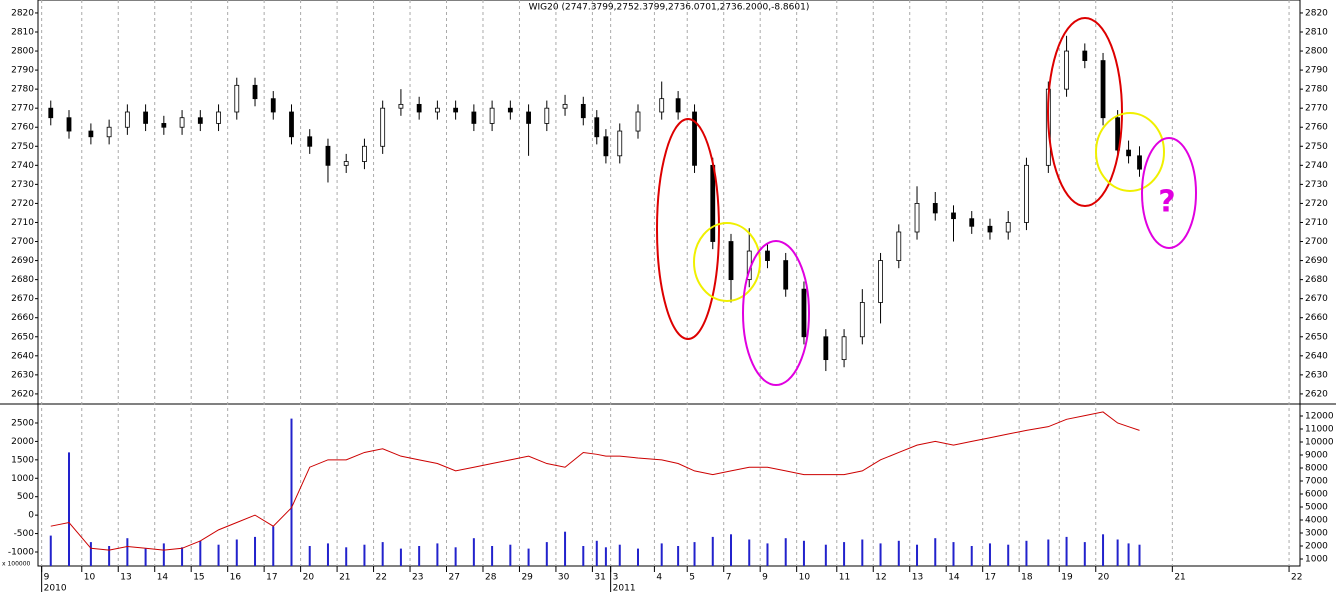 The height and width of the screenshot is (592, 1336). What do you see at coordinates (22, 90) in the screenshot?
I see `y-tick-label: 2780` at bounding box center [22, 90].